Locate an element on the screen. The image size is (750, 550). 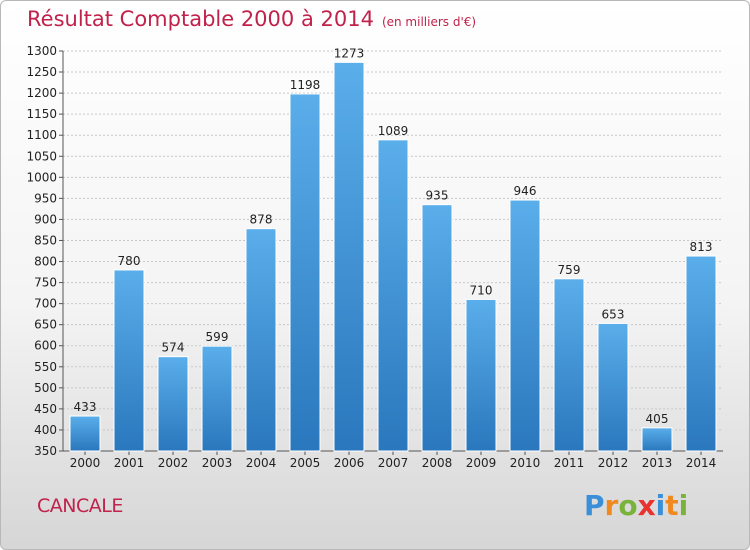
chart-subtitle: (en milliers d'€) is located at coordinates (429, 22).